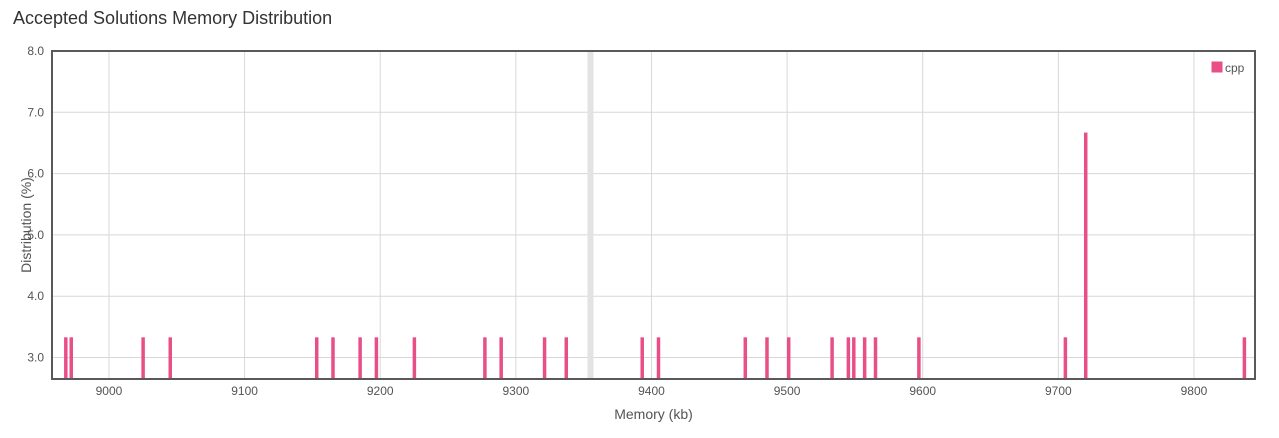 The width and height of the screenshot is (1279, 438). Describe the element at coordinates (35, 174) in the screenshot. I see `y-tick-label: 6.0` at that location.